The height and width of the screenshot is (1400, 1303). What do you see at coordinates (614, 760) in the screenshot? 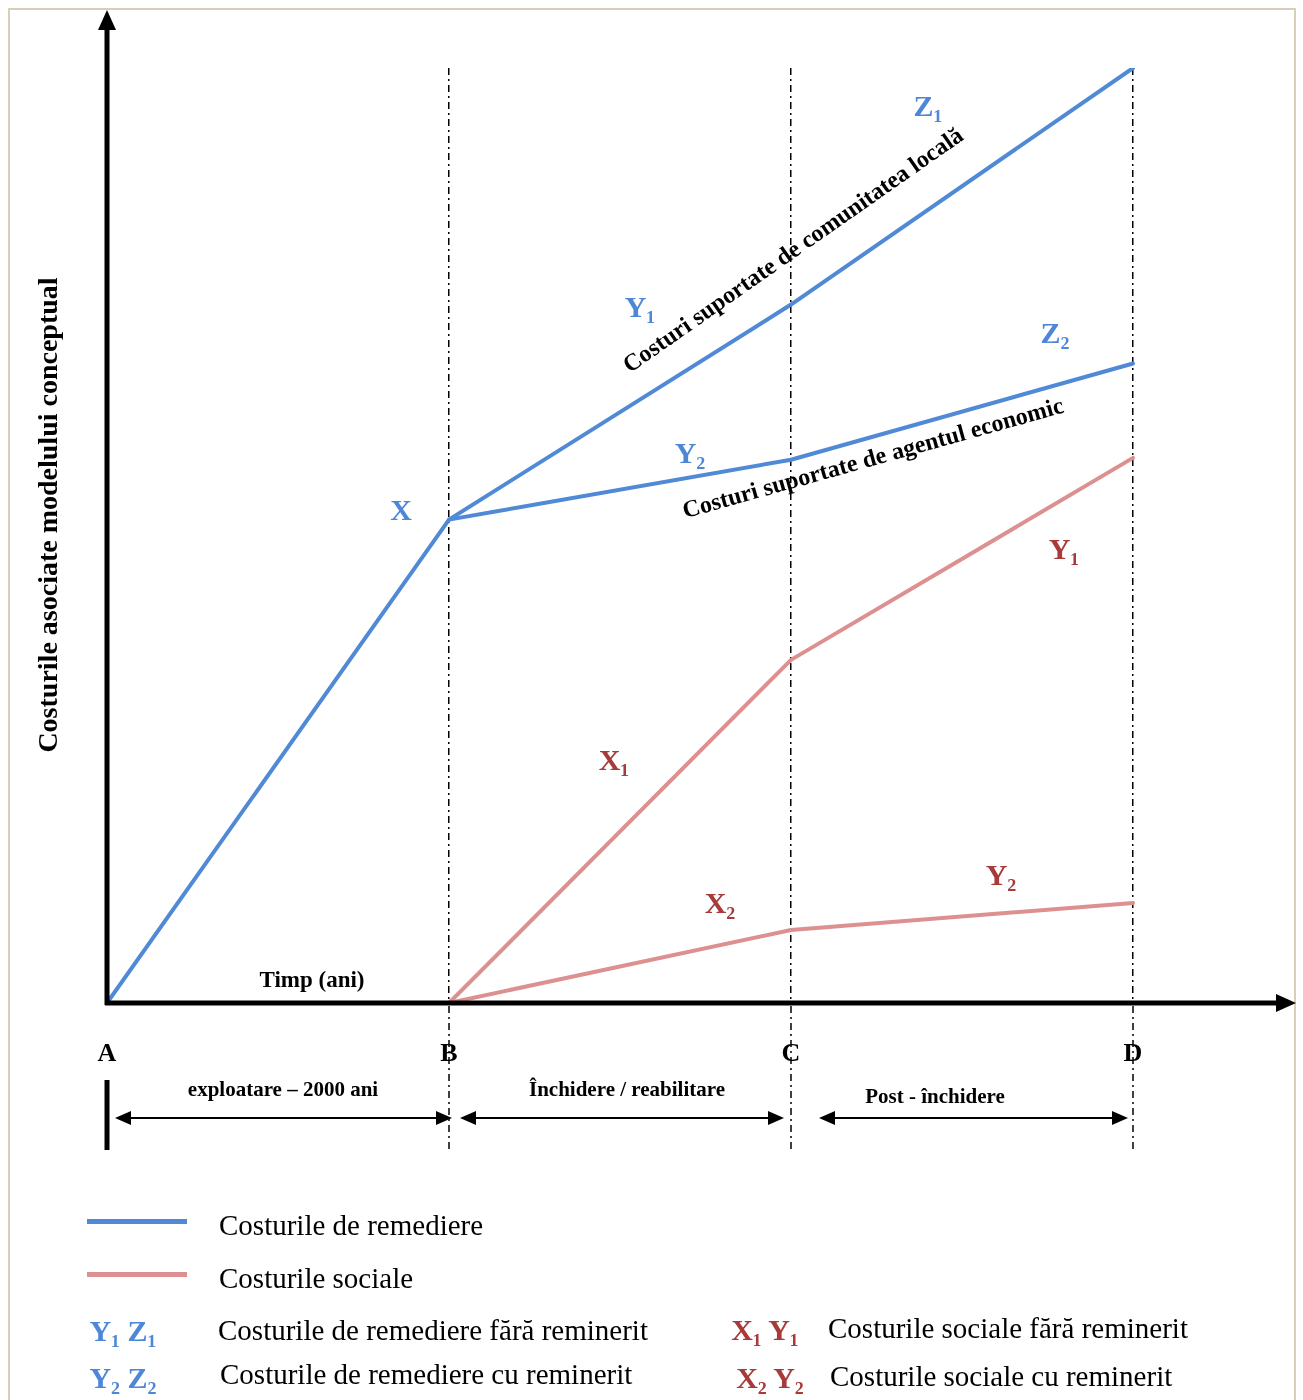
I see `annotation: X₁` at bounding box center [614, 760].